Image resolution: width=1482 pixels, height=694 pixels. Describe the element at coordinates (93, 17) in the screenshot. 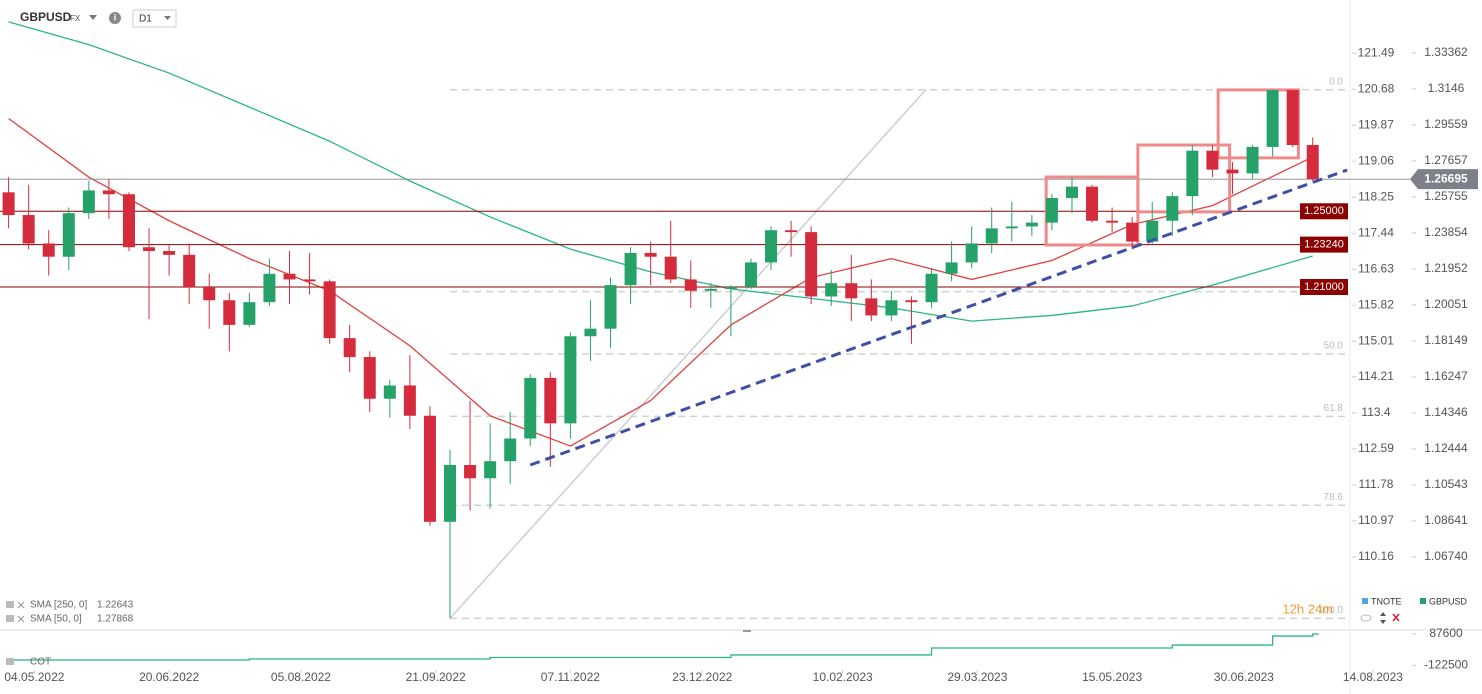

I see `symbol-dropdown` at that location.